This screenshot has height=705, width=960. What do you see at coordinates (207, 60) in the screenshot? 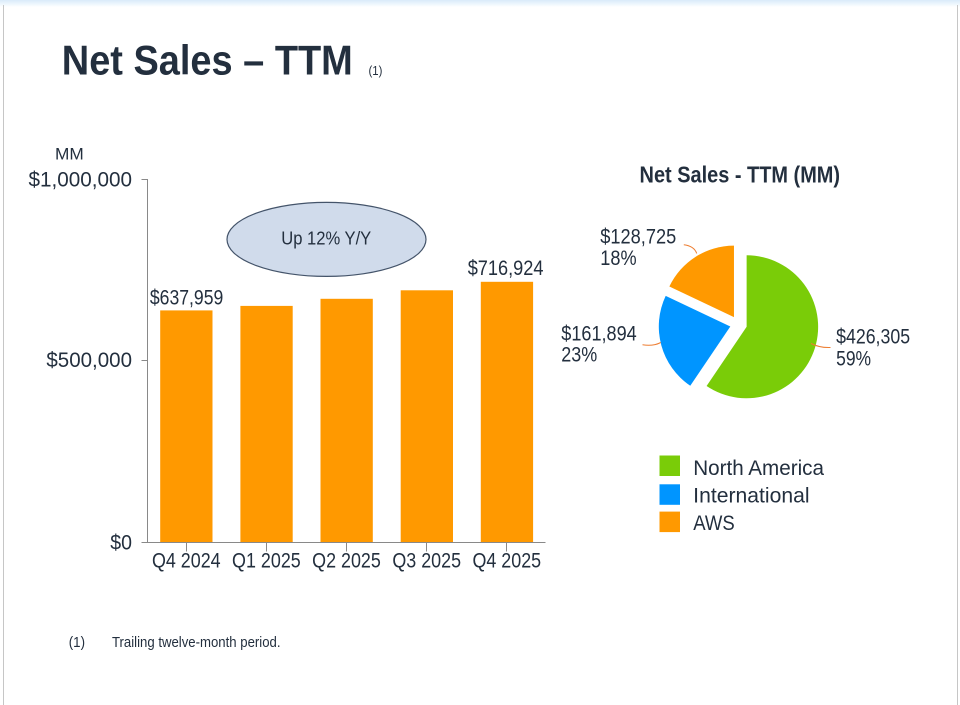
I see `svg-text: Net Sales – TTM` at bounding box center [207, 60].